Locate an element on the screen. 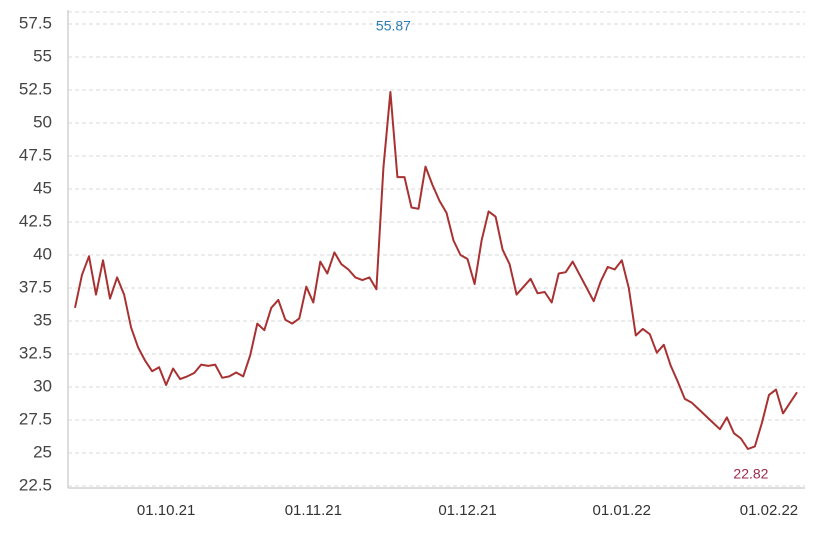  x-tick-label: 01.02.22 is located at coordinates (769, 510).